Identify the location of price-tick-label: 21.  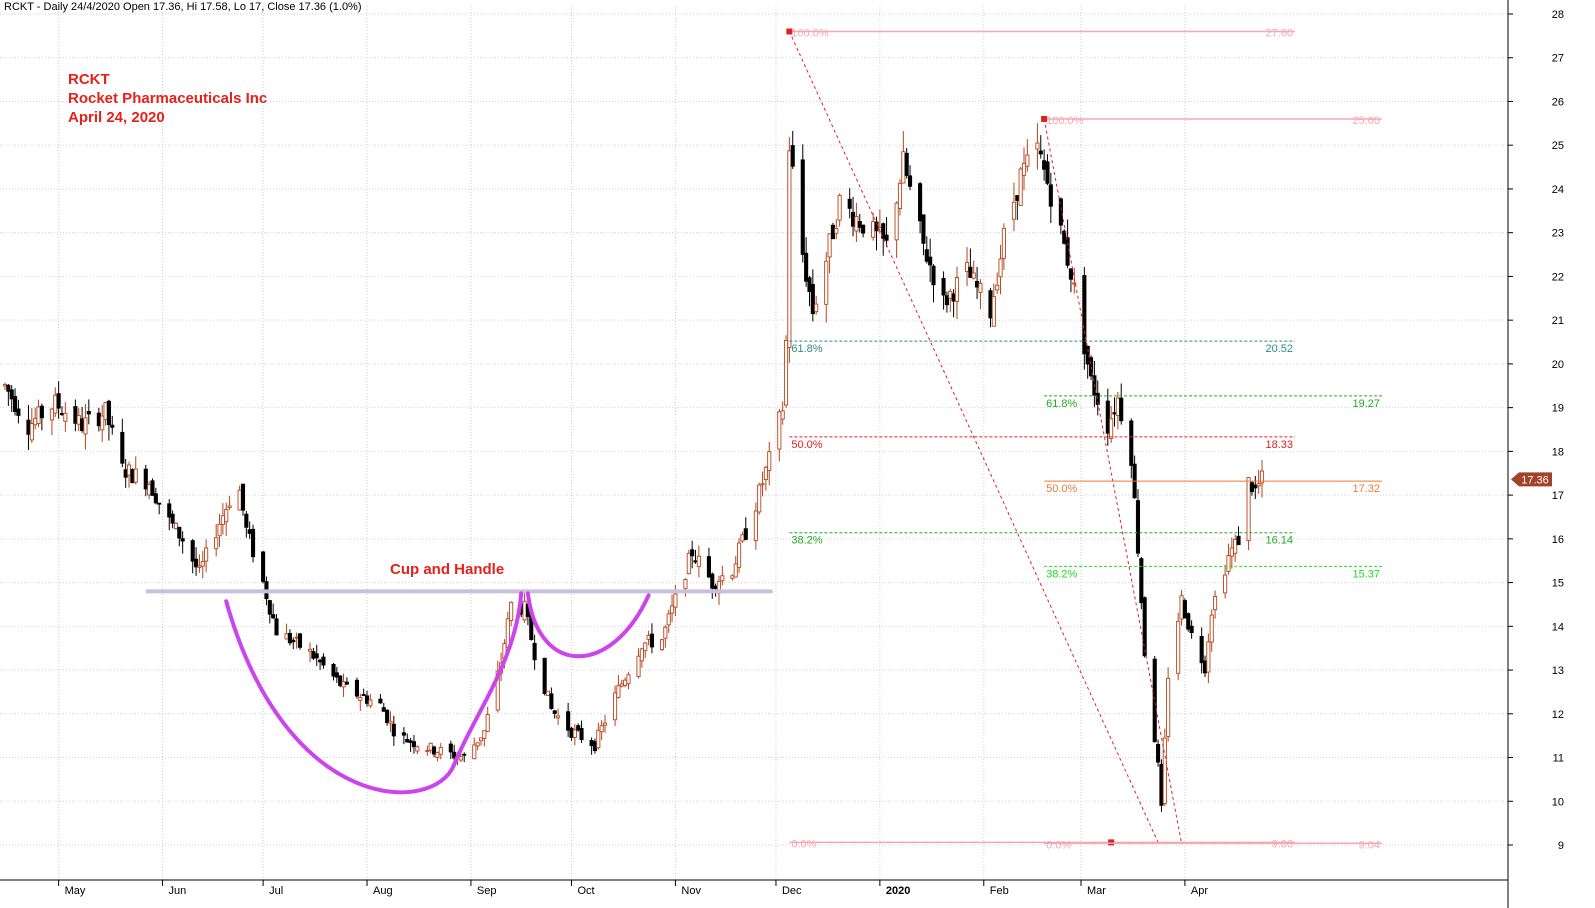
(1558, 321).